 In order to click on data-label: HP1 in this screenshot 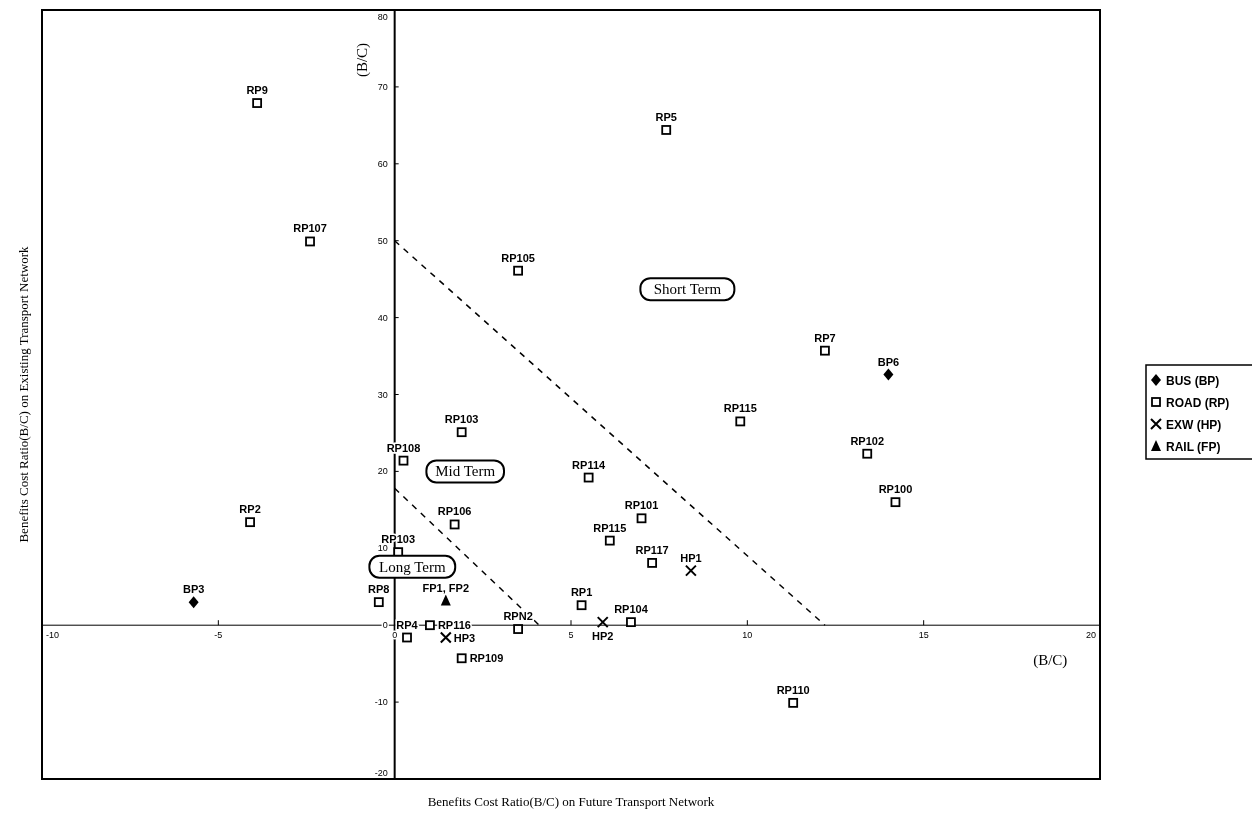, I will do `click(691, 557)`.